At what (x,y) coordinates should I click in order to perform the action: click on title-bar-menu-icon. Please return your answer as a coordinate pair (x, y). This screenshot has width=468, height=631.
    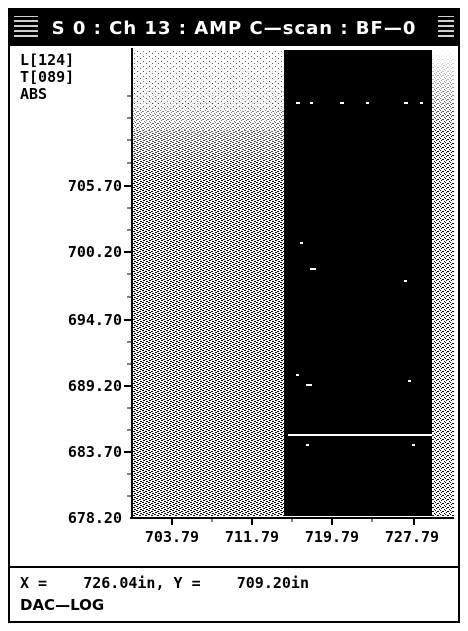
    Looking at the image, I should click on (26, 28).